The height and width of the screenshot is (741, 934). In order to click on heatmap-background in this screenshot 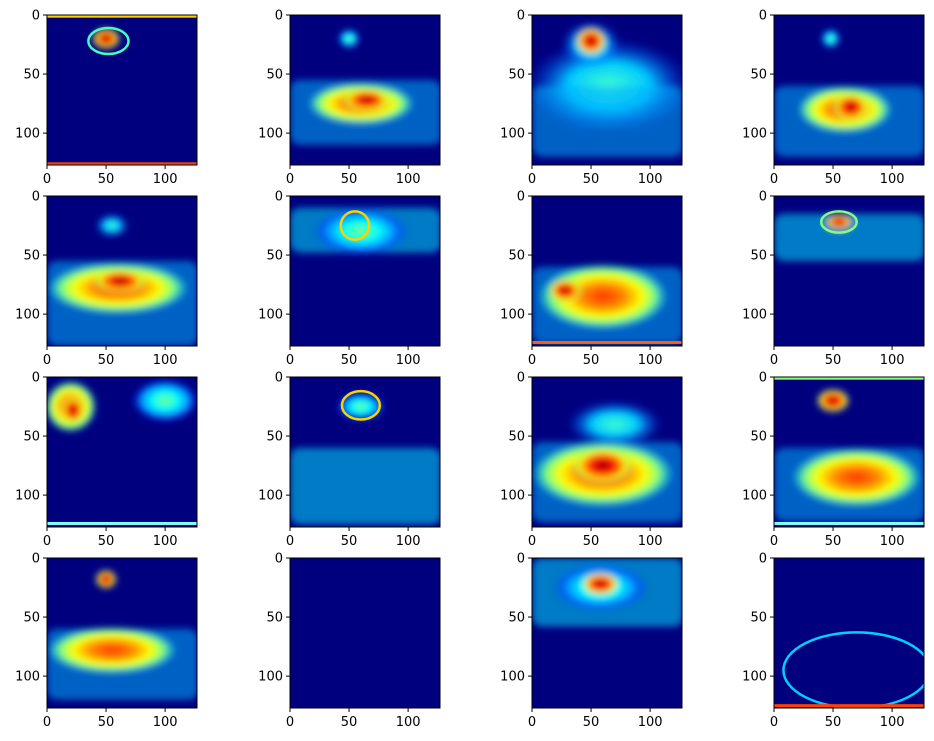, I will do `click(365, 633)`.